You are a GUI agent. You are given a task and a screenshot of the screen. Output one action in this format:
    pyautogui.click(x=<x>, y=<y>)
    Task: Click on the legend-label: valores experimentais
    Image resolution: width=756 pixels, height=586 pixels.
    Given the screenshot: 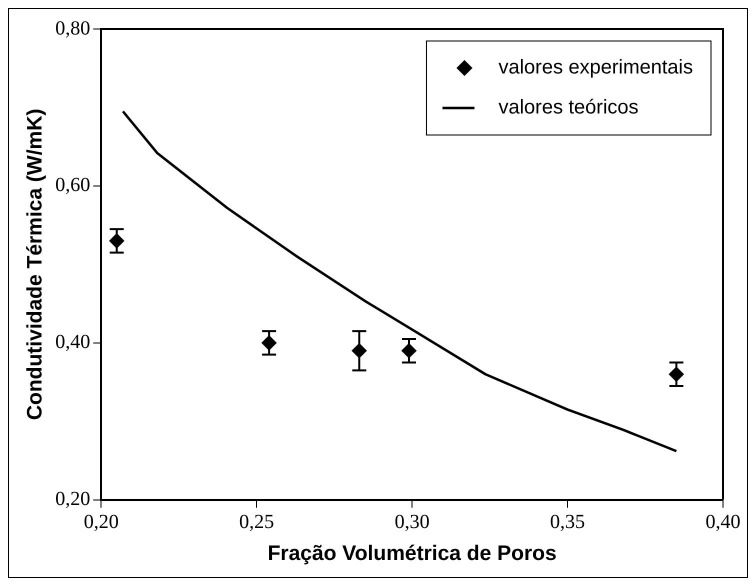 What is the action you would take?
    pyautogui.click(x=595, y=67)
    